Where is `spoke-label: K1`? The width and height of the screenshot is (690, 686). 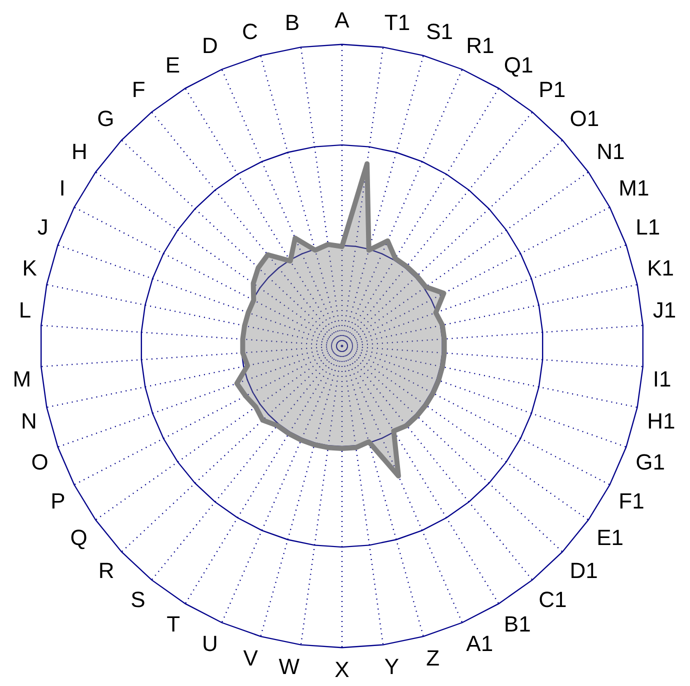
spoke-label: K1 is located at coordinates (660, 267).